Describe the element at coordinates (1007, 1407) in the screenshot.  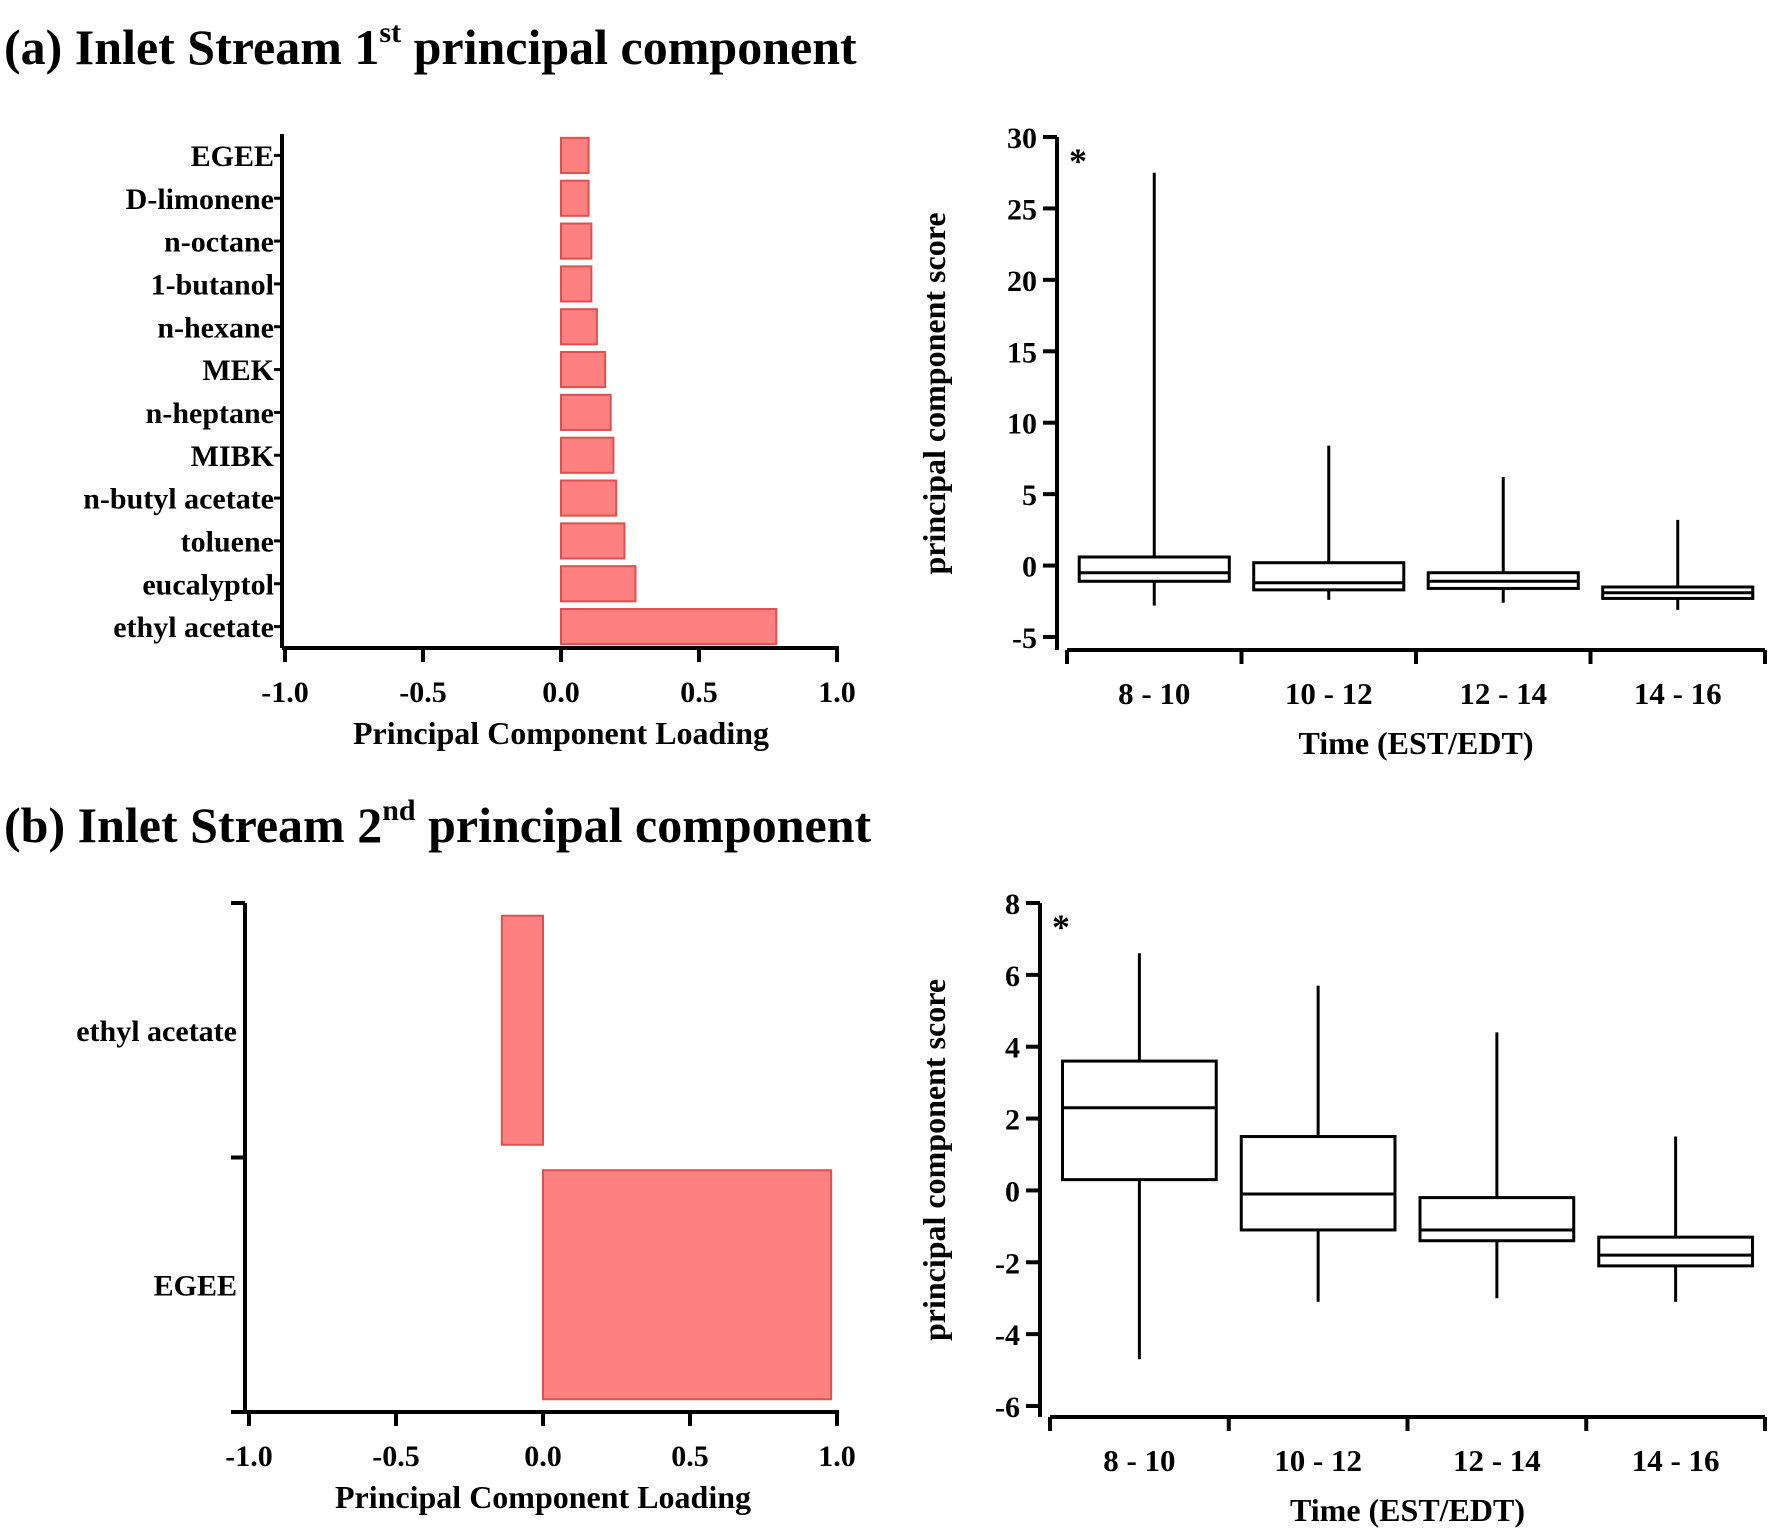
I see `b-scores-y-tick-label: -6` at that location.